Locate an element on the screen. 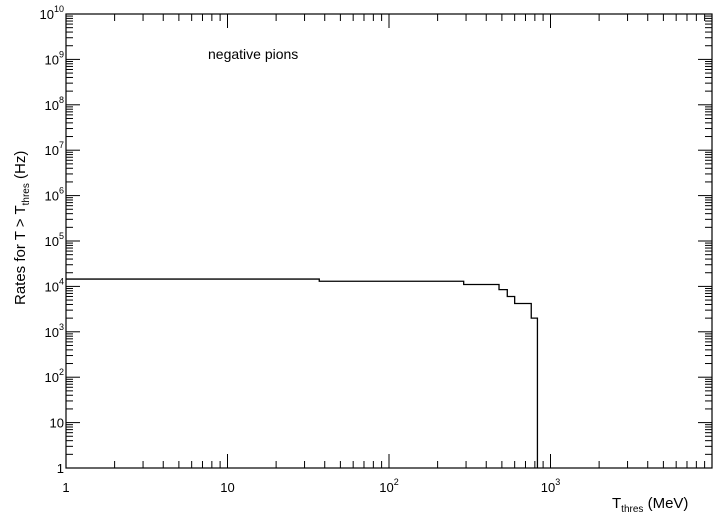  annotation-label: negative pions is located at coordinates (253, 54).